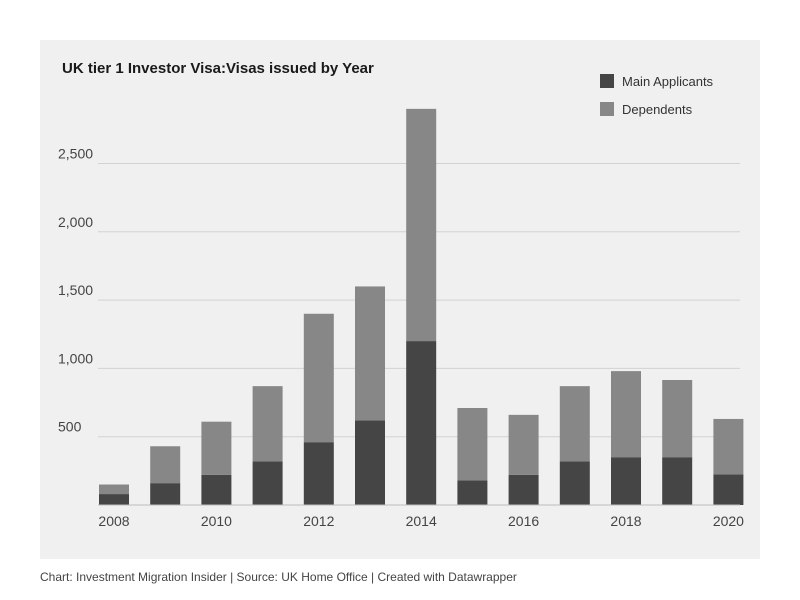 The height and width of the screenshot is (600, 800). What do you see at coordinates (668, 81) in the screenshot?
I see `legend-label-main-applicants: Main Applicants` at bounding box center [668, 81].